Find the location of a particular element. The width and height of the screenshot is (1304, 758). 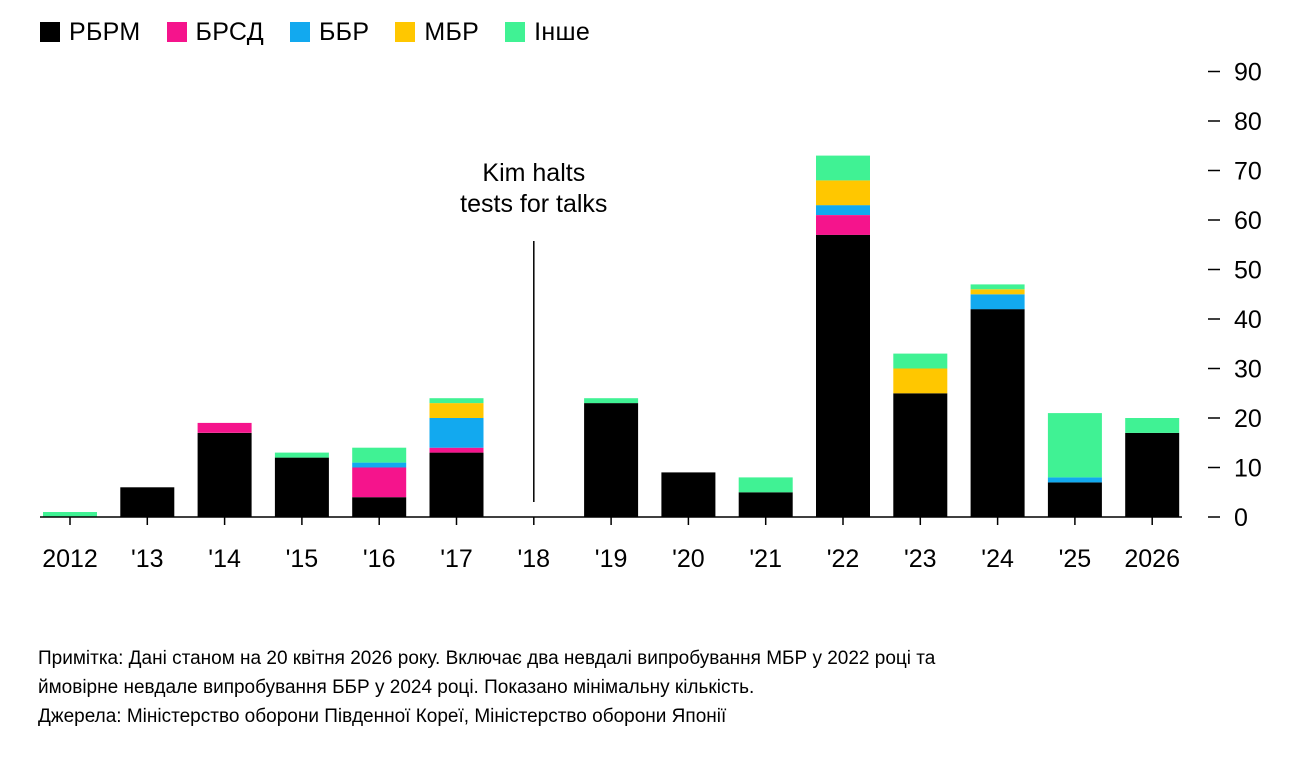

x-tick-label-4: '16 is located at coordinates (379, 559).